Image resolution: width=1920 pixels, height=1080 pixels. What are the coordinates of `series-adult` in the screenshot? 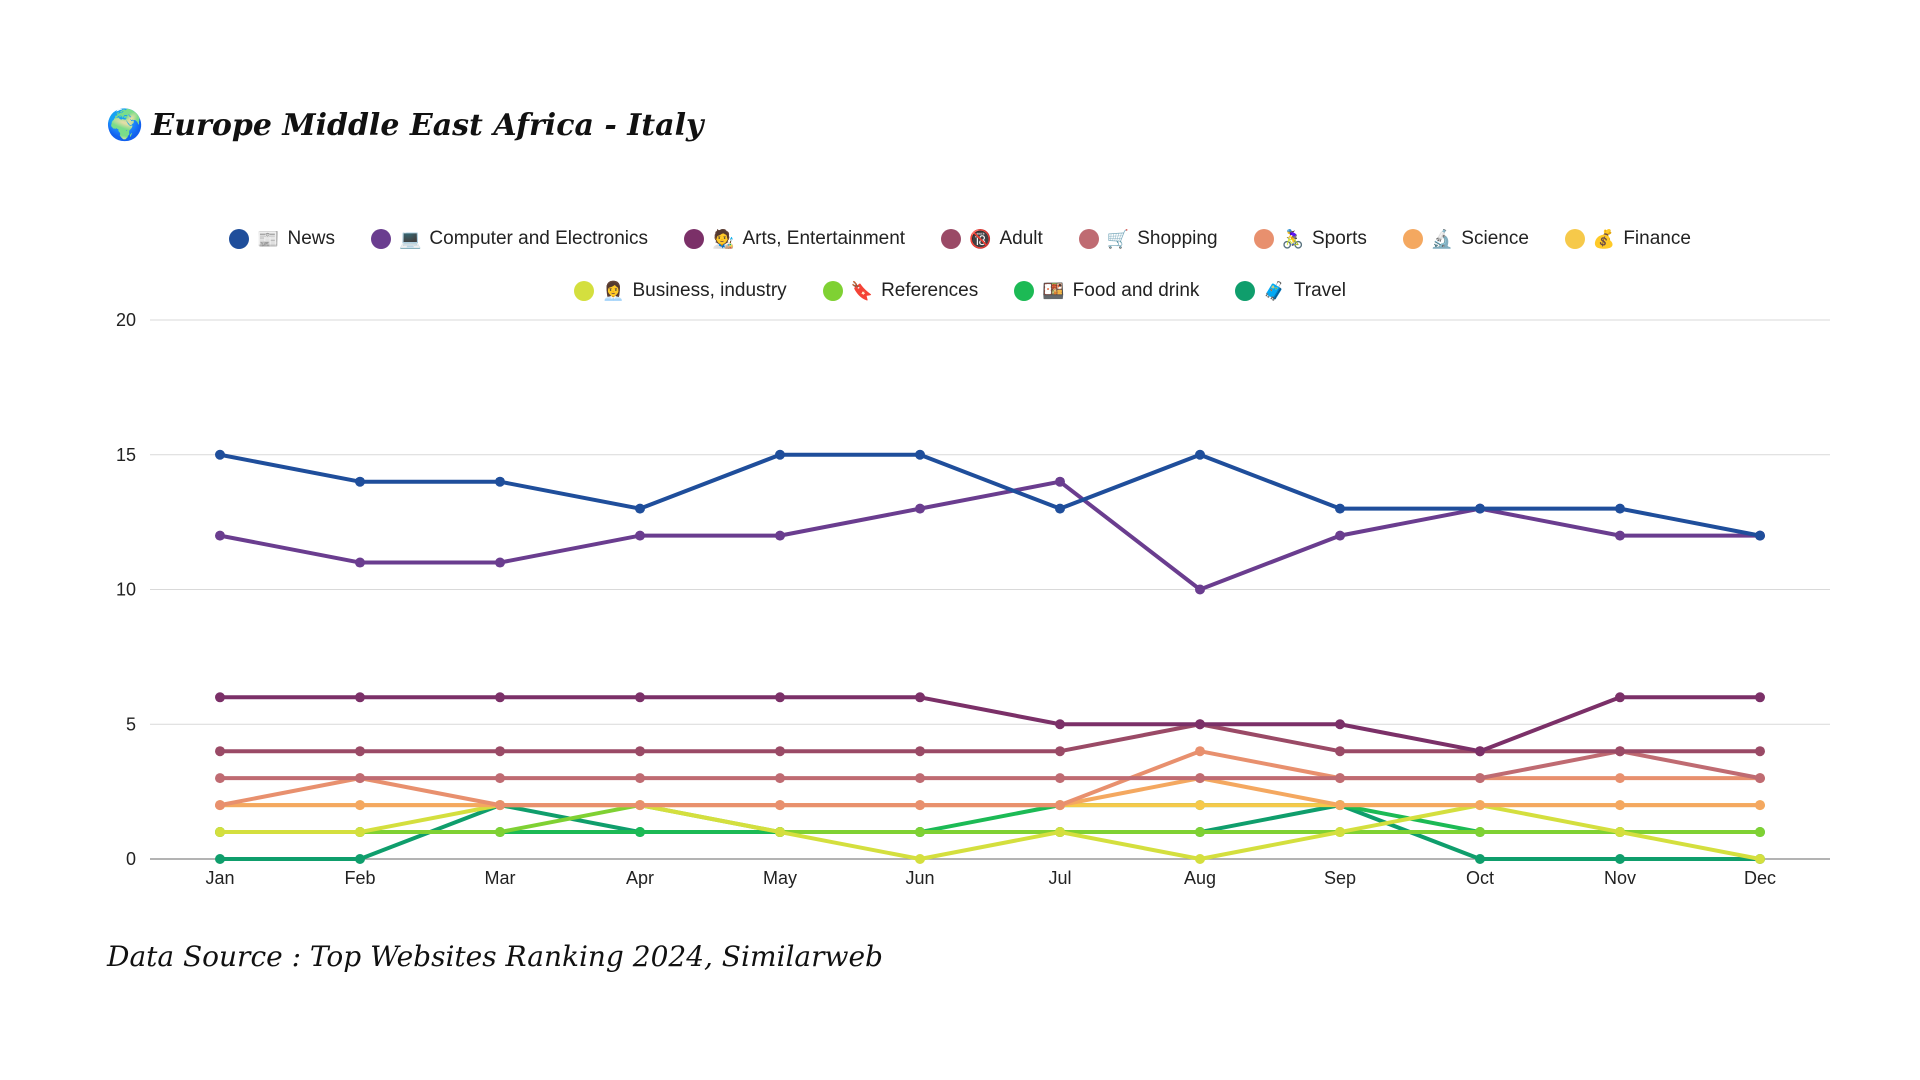 It's located at (990, 738).